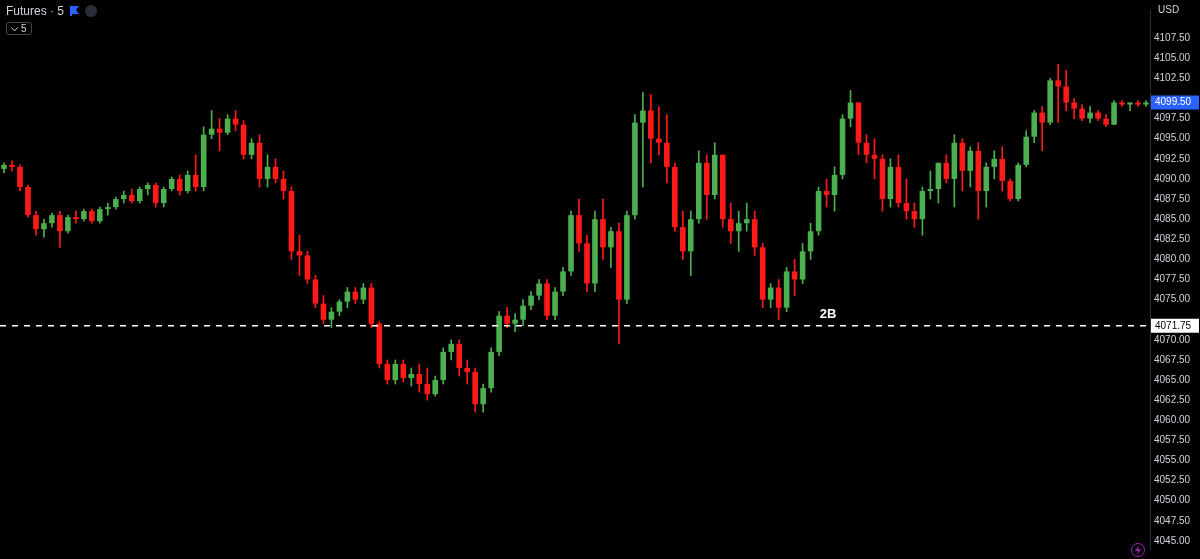  What do you see at coordinates (1172, 339) in the screenshot?
I see `y-tick-label: 4070.00` at bounding box center [1172, 339].